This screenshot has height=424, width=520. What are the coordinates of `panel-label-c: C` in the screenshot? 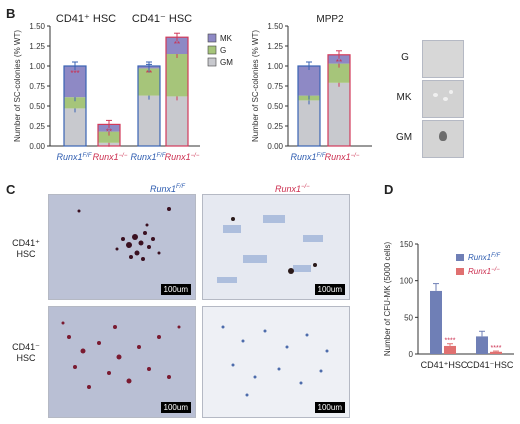 It's located at (11, 189).